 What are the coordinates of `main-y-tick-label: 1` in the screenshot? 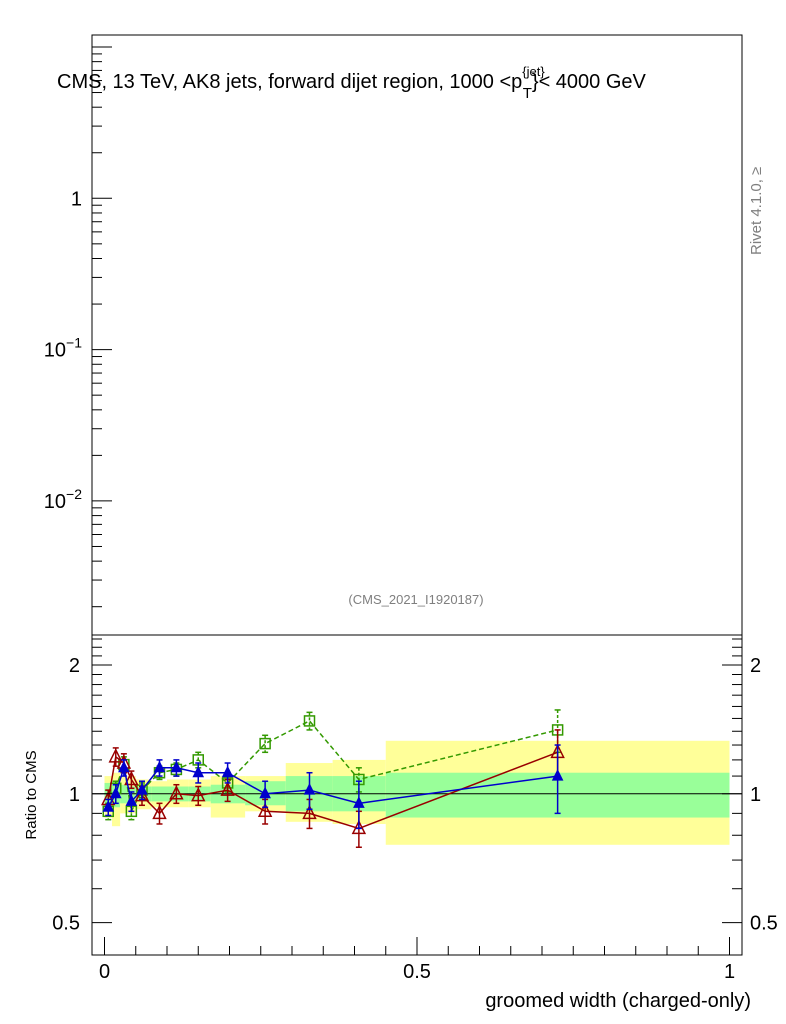 It's located at (76, 199).